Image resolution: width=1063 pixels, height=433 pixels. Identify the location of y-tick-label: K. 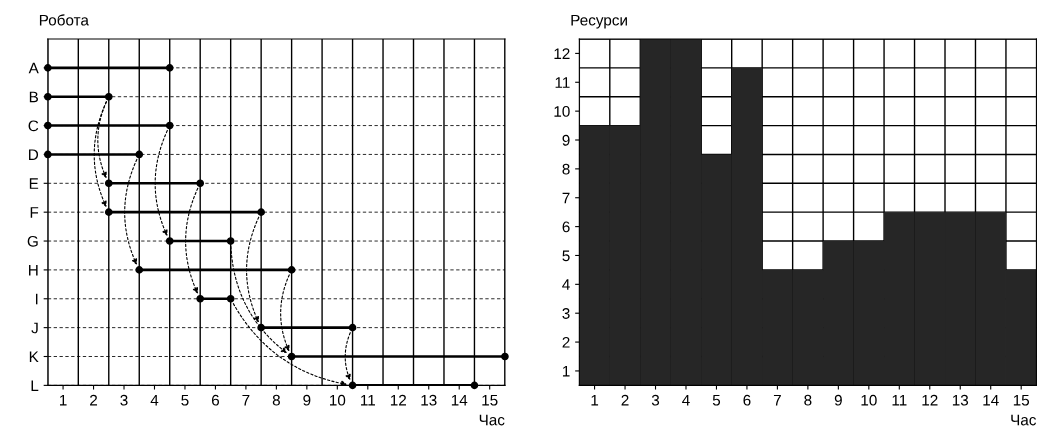
(34, 357).